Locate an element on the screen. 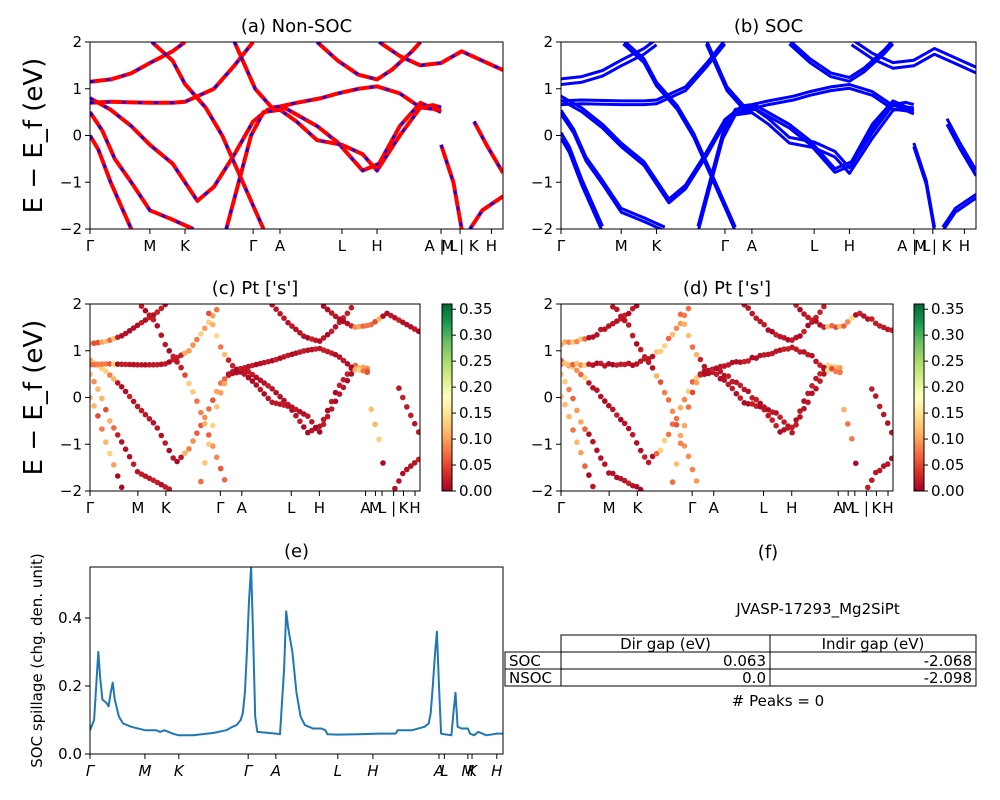  dir-gap-value: 0.063 is located at coordinates (744, 661).